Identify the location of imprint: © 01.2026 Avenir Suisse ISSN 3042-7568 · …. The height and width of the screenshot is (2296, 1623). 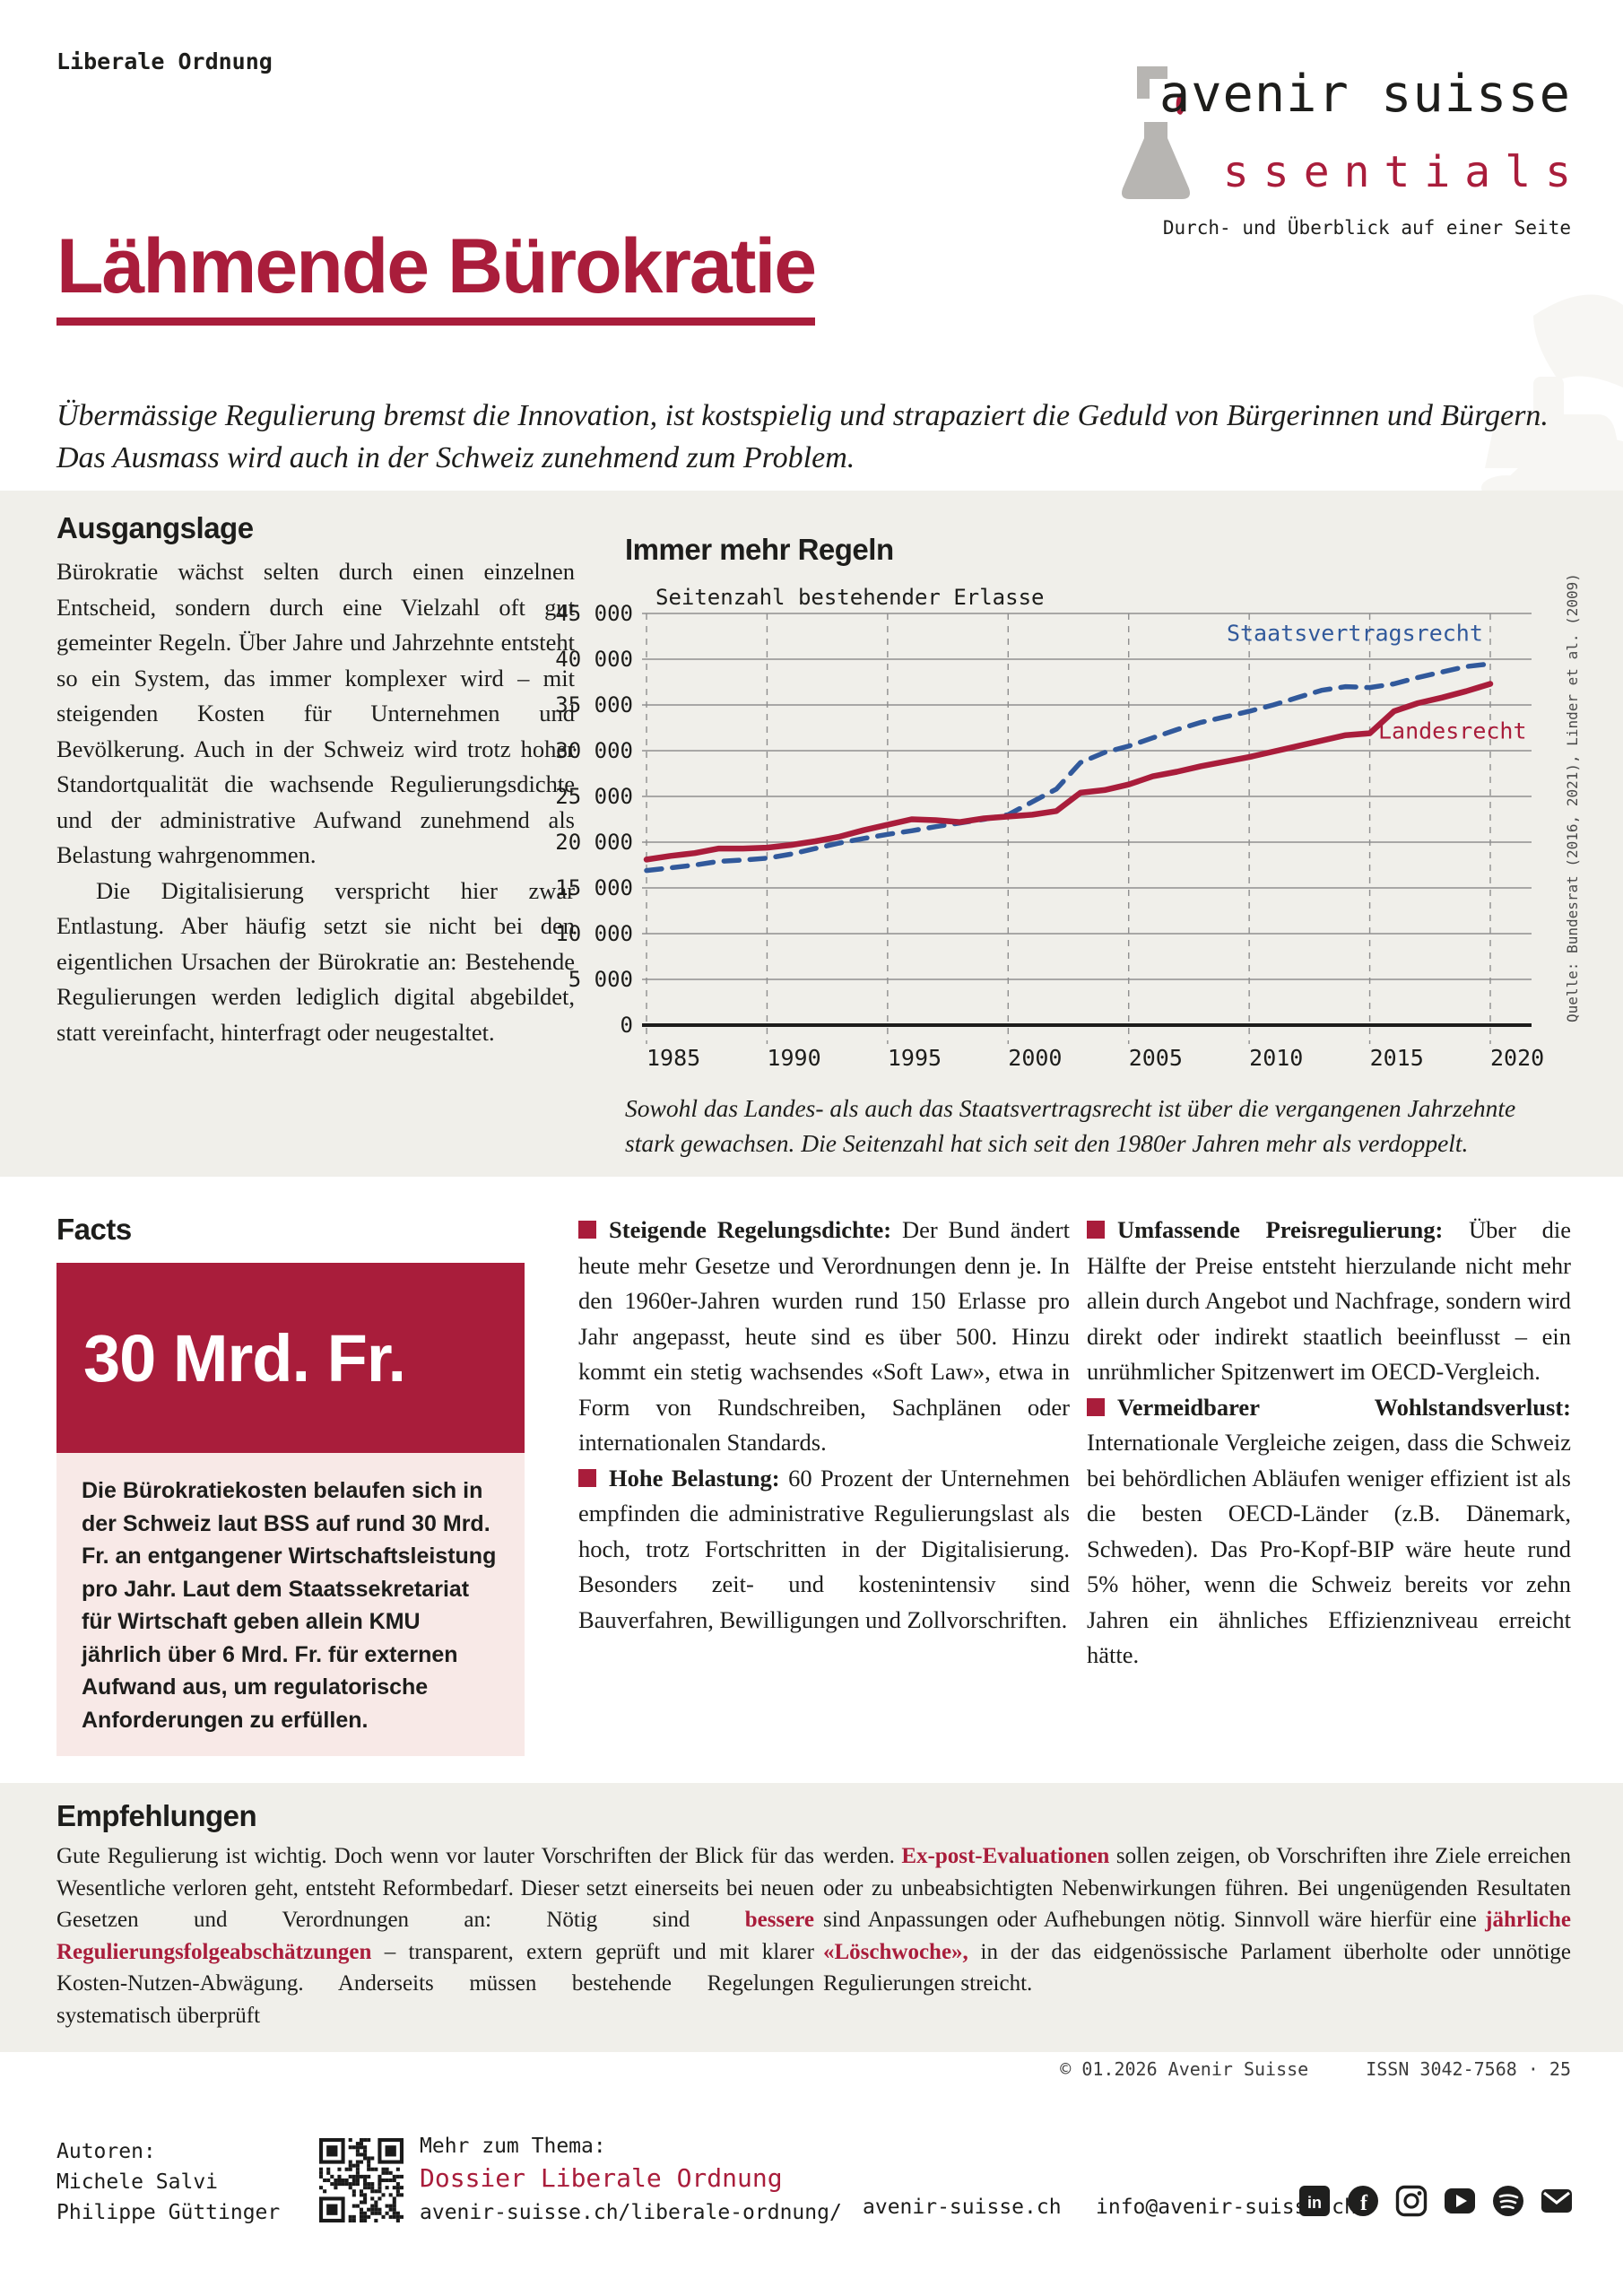
(1315, 2069).